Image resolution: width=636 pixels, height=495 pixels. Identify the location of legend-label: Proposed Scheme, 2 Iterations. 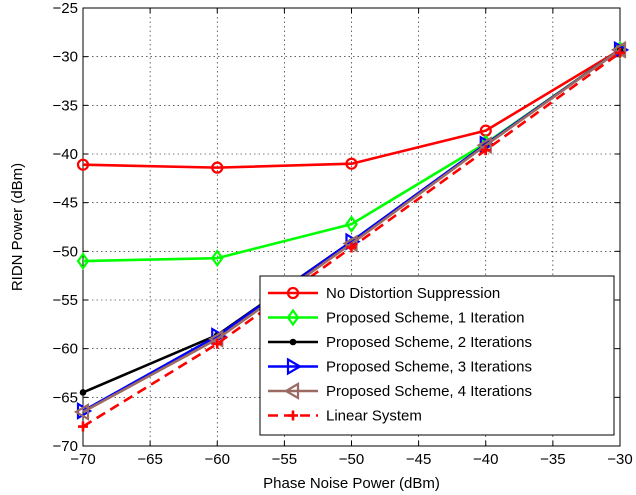
(429, 342).